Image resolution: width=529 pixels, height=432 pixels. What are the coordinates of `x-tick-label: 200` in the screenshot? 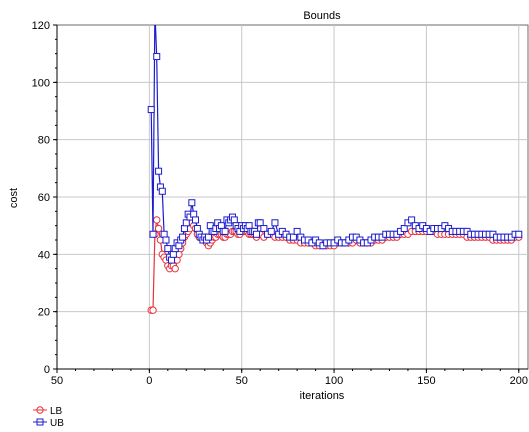 It's located at (519, 381).